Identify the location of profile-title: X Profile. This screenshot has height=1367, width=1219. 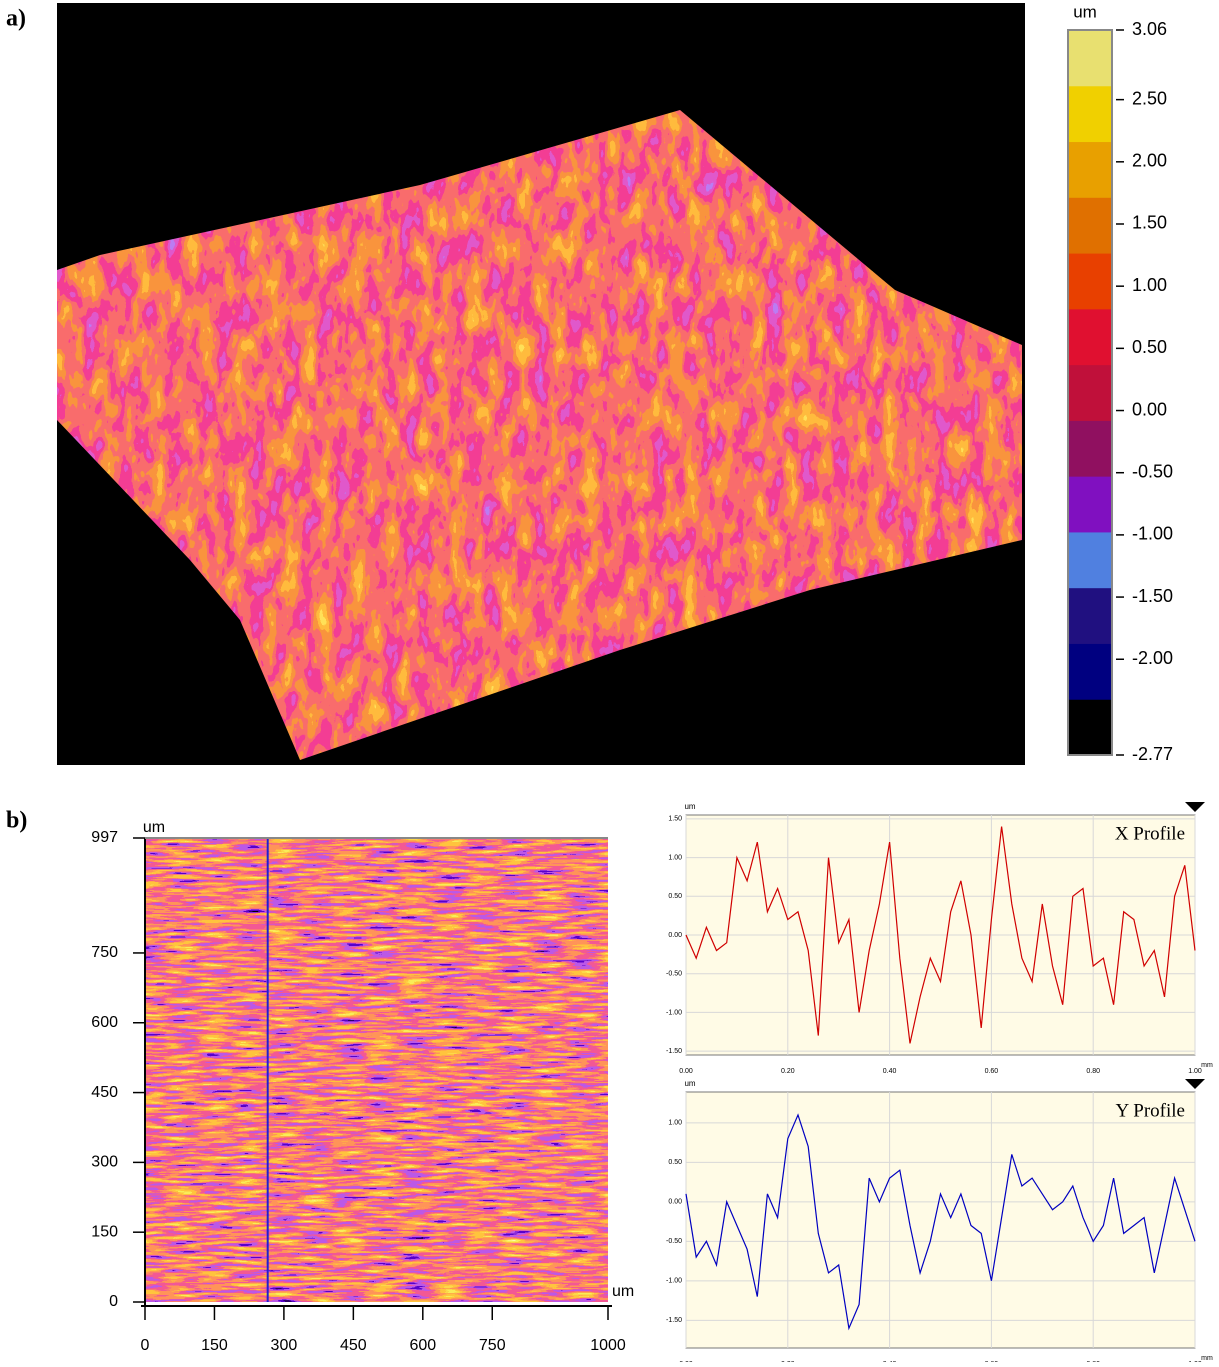
(1150, 833).